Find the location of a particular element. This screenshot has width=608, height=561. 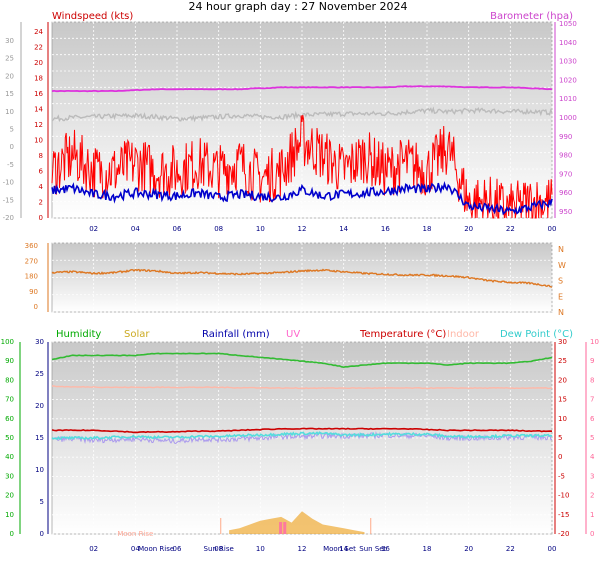

baro-axis-tick: 950 is located at coordinates (565, 212).